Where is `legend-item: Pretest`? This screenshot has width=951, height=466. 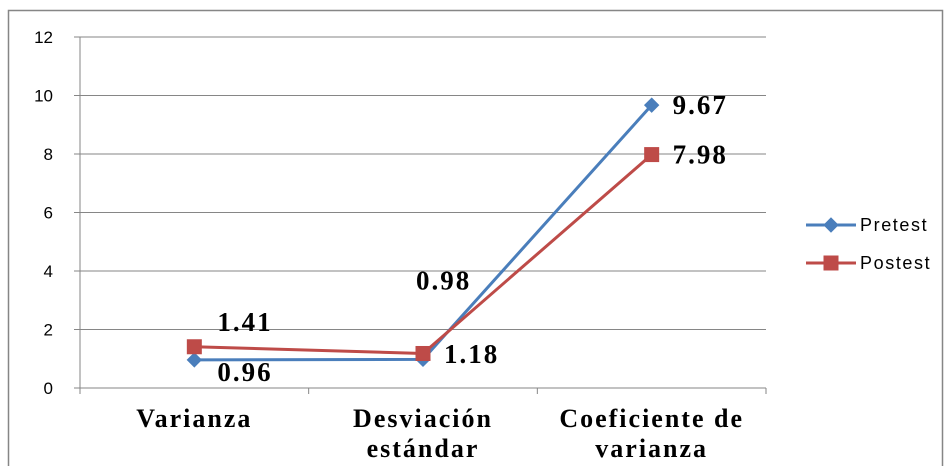
legend-item: Pretest is located at coordinates (867, 225).